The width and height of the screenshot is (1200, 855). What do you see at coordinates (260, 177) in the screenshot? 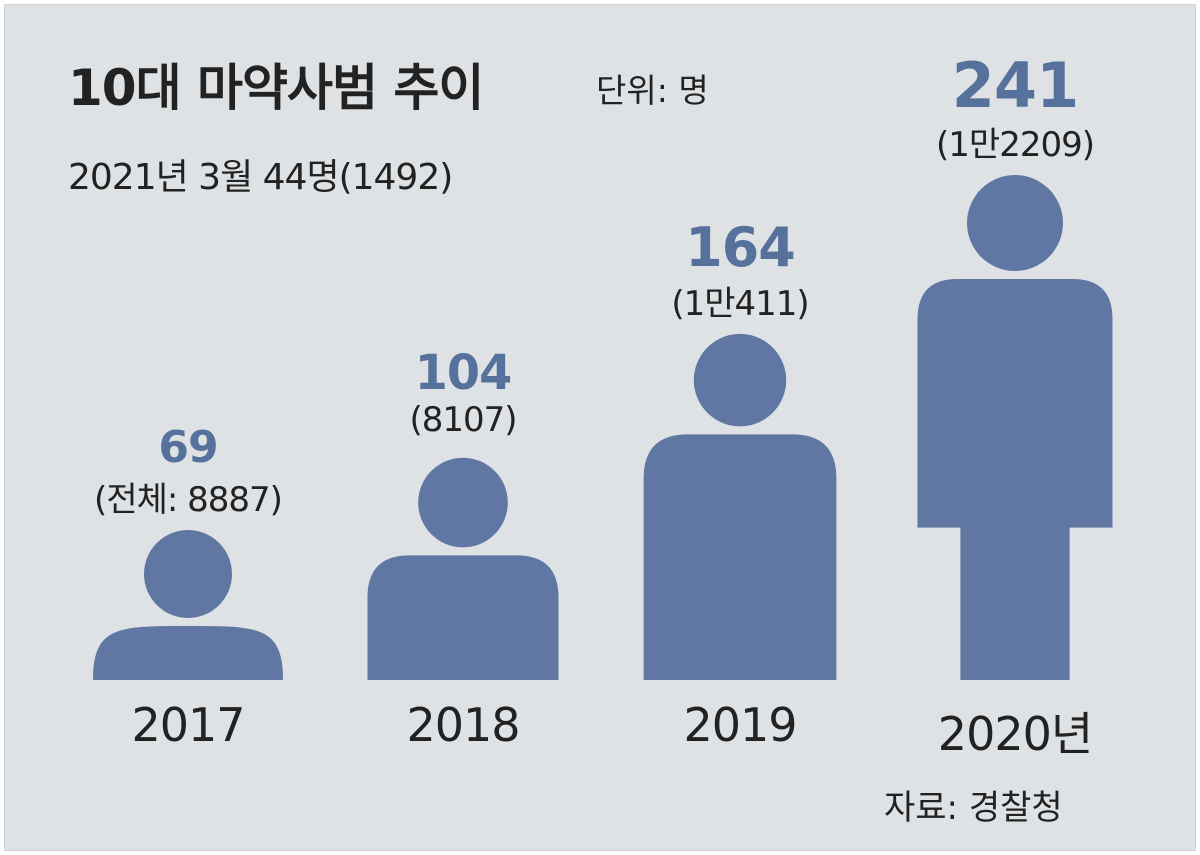
I see `chart-subtitle: 2021년 3월 44명(1492)` at bounding box center [260, 177].